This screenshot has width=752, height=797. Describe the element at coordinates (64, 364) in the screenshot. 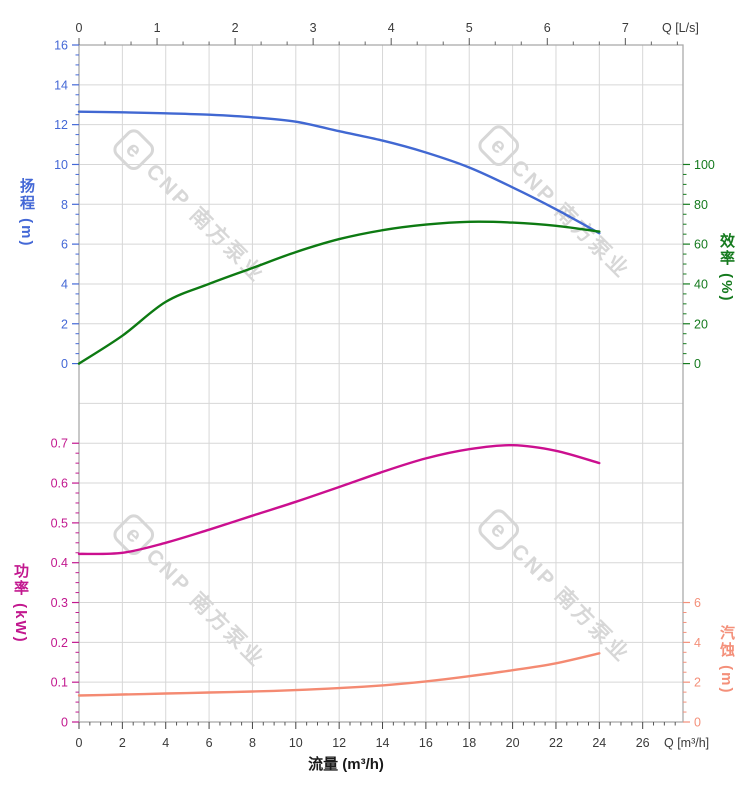

I see `head-axis-tick-label: 0` at that location.